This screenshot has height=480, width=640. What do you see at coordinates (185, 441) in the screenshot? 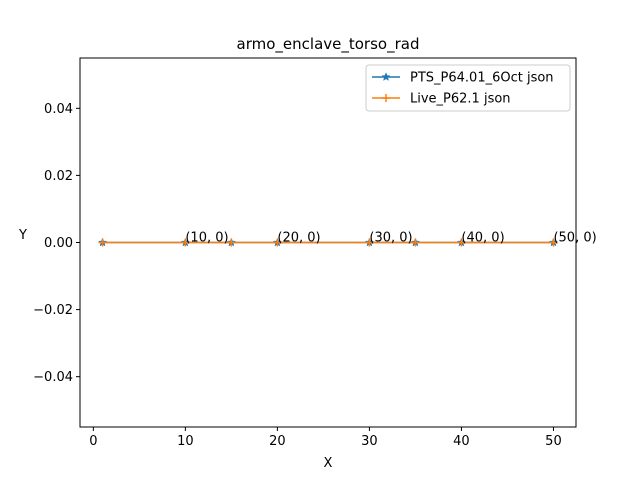
I see `x-tick-label: 10` at bounding box center [185, 441].